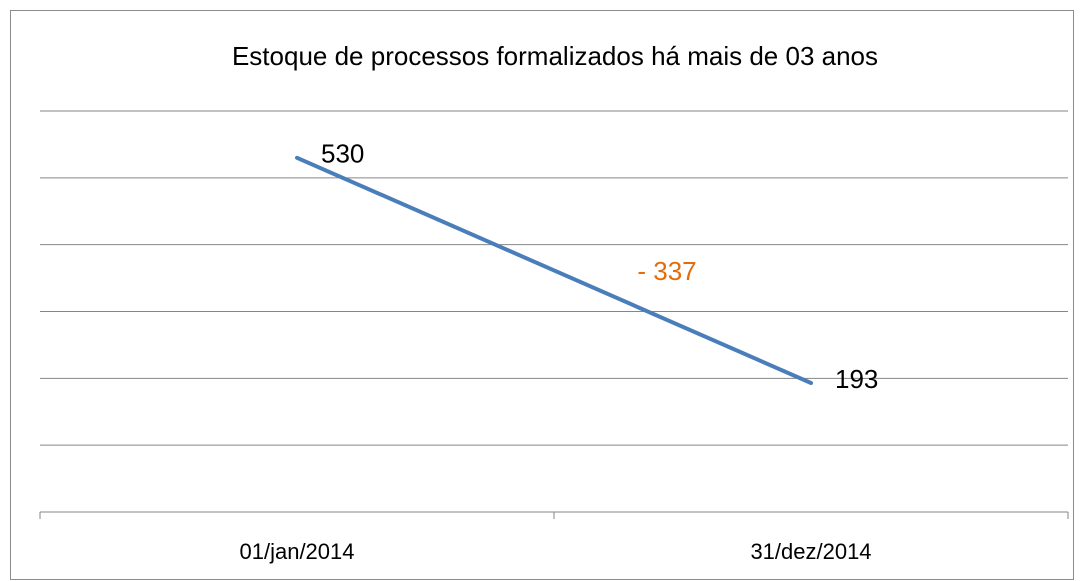 The height and width of the screenshot is (581, 1084). Describe the element at coordinates (856, 379) in the screenshot. I see `data-label: 193` at that location.